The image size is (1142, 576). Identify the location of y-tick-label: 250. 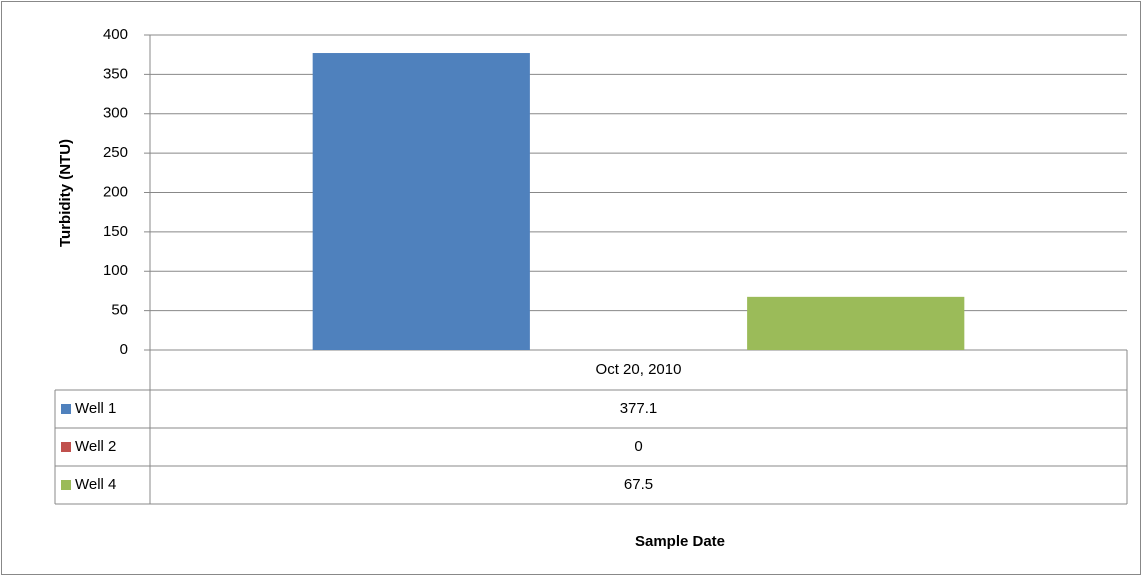
(115, 152).